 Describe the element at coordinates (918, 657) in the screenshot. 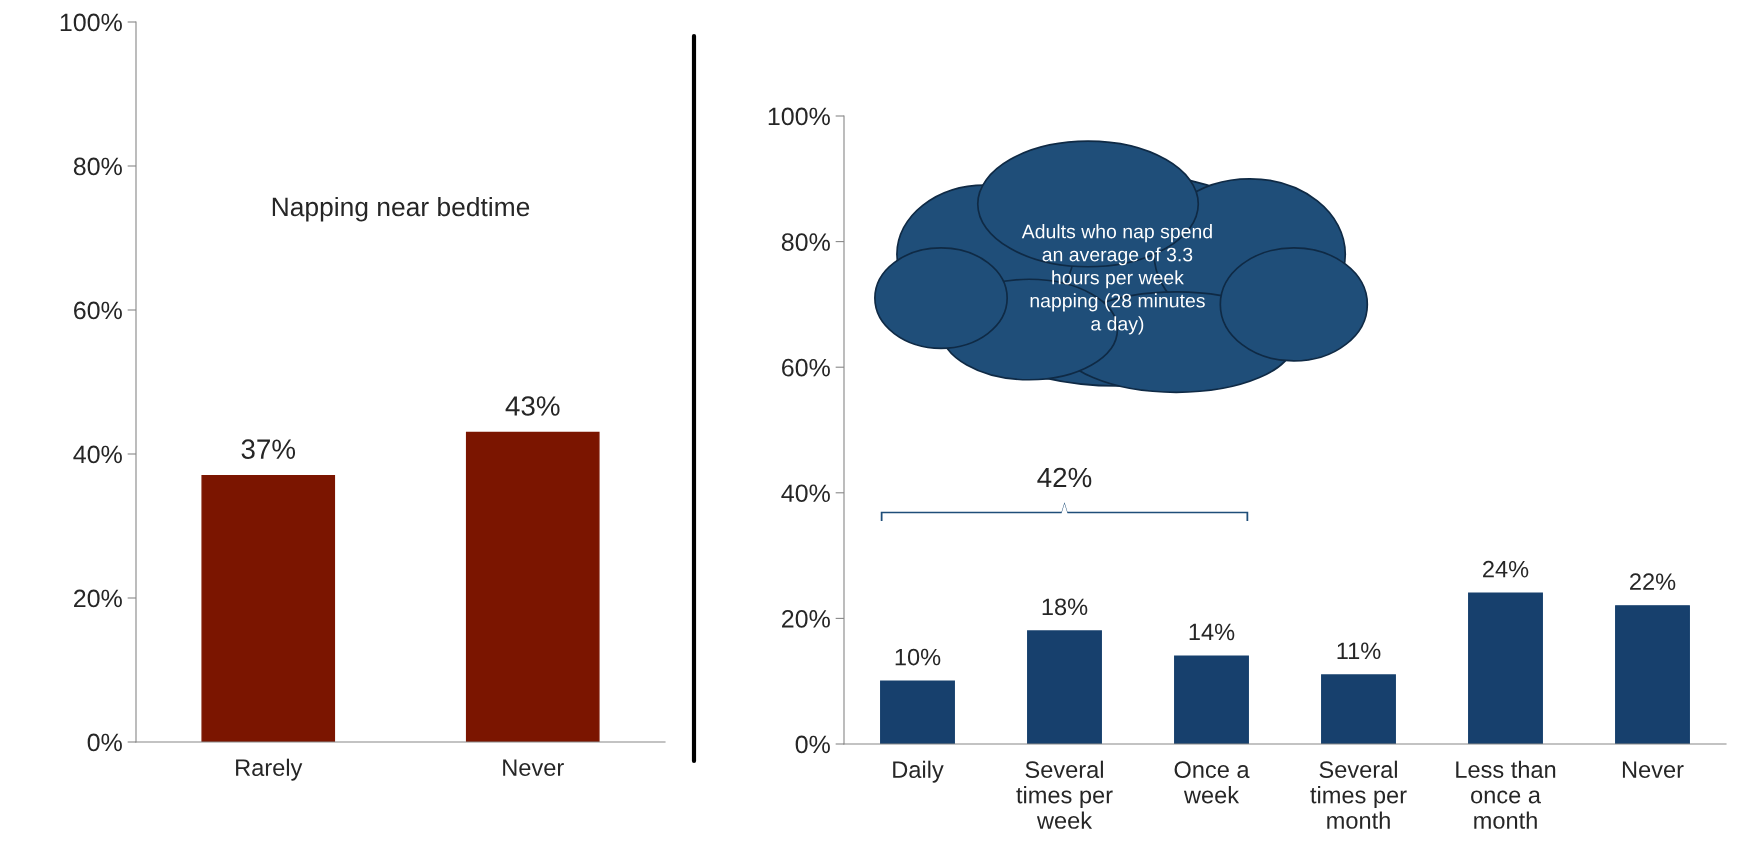

I see `data-label: 10%` at that location.